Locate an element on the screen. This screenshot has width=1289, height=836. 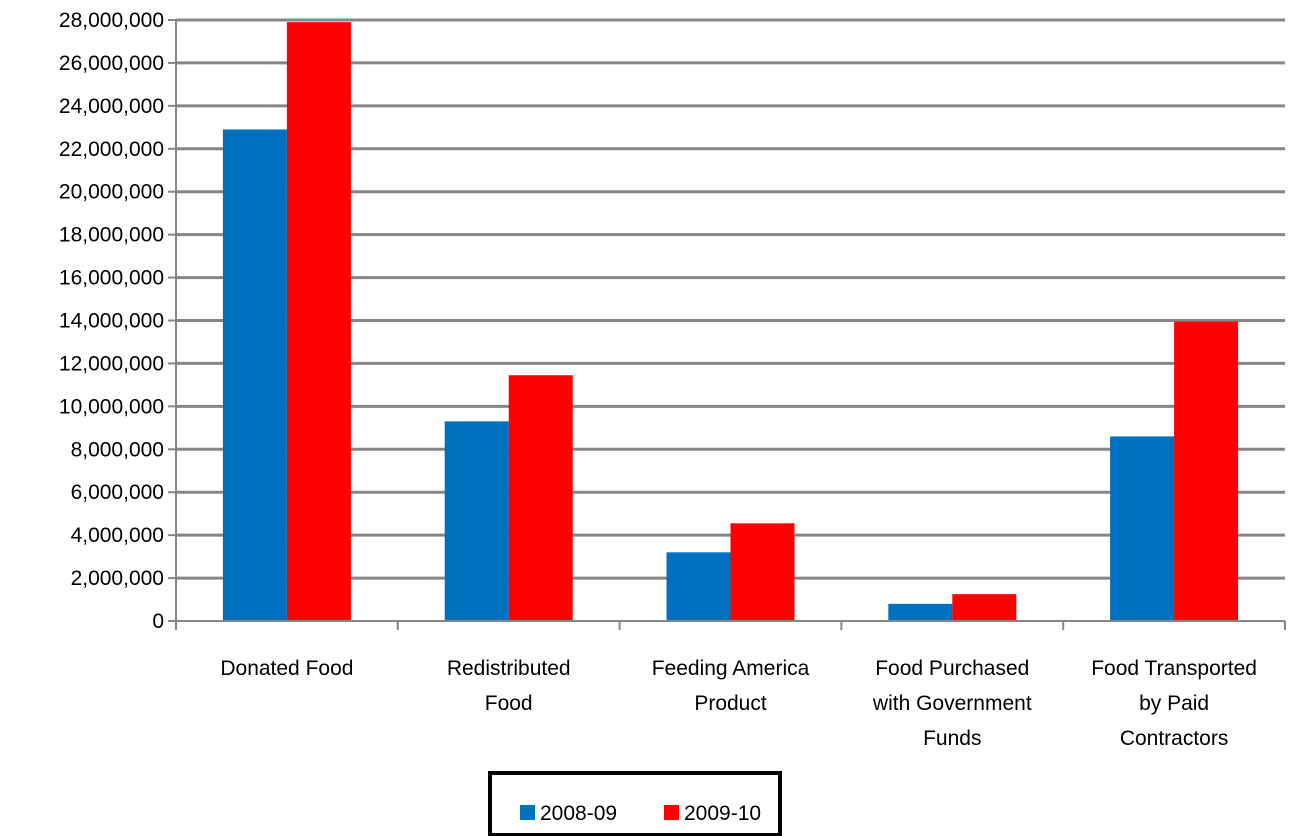
x-category-label: Funds is located at coordinates (952, 738).